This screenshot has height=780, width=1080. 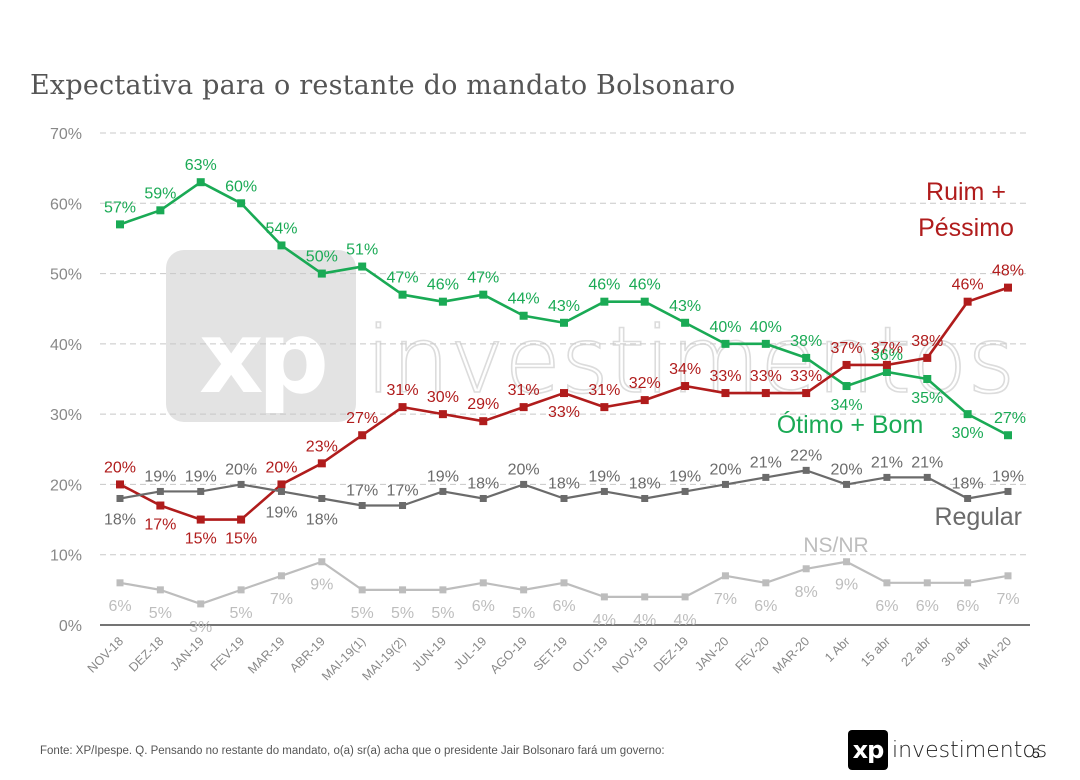 I want to click on data-label: 43%, so click(x=685, y=306).